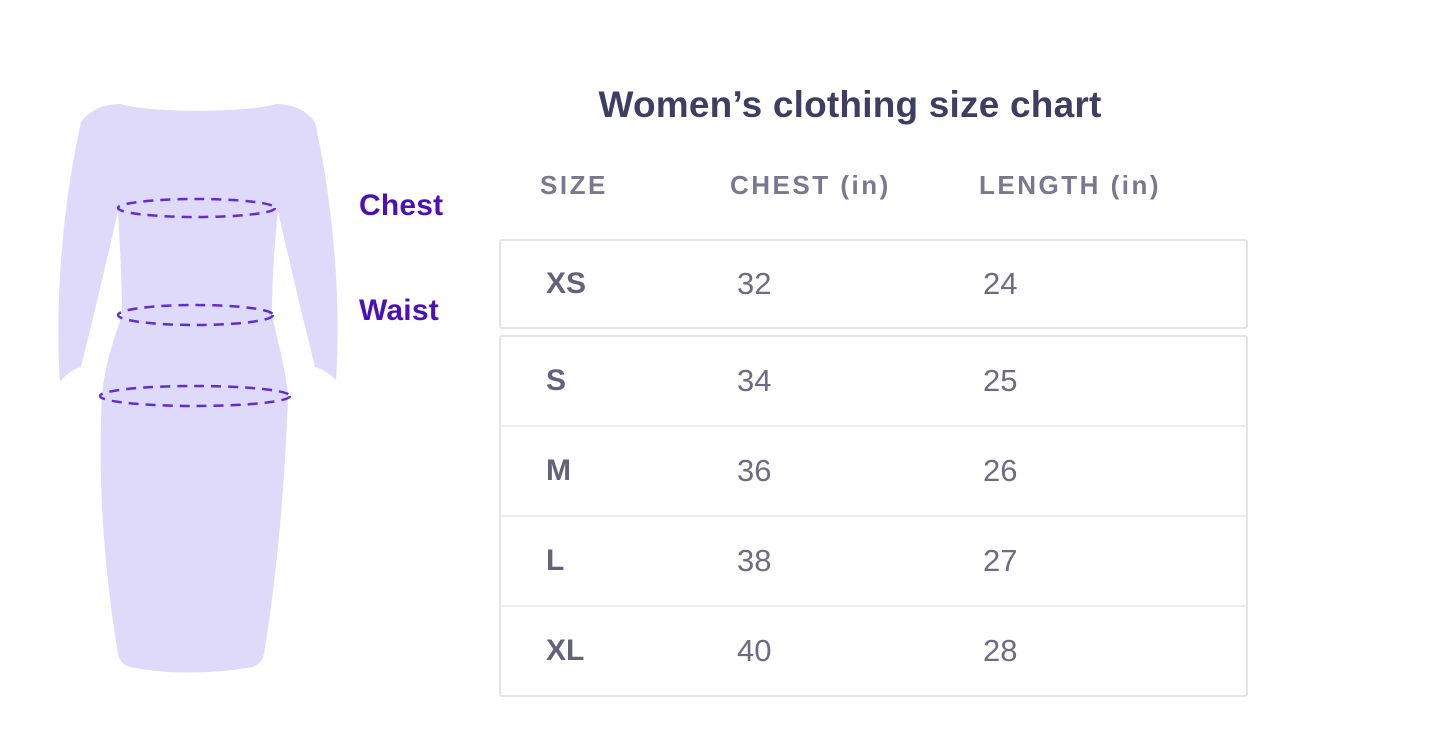  What do you see at coordinates (1000, 470) in the screenshot?
I see `length-cell: 26` at bounding box center [1000, 470].